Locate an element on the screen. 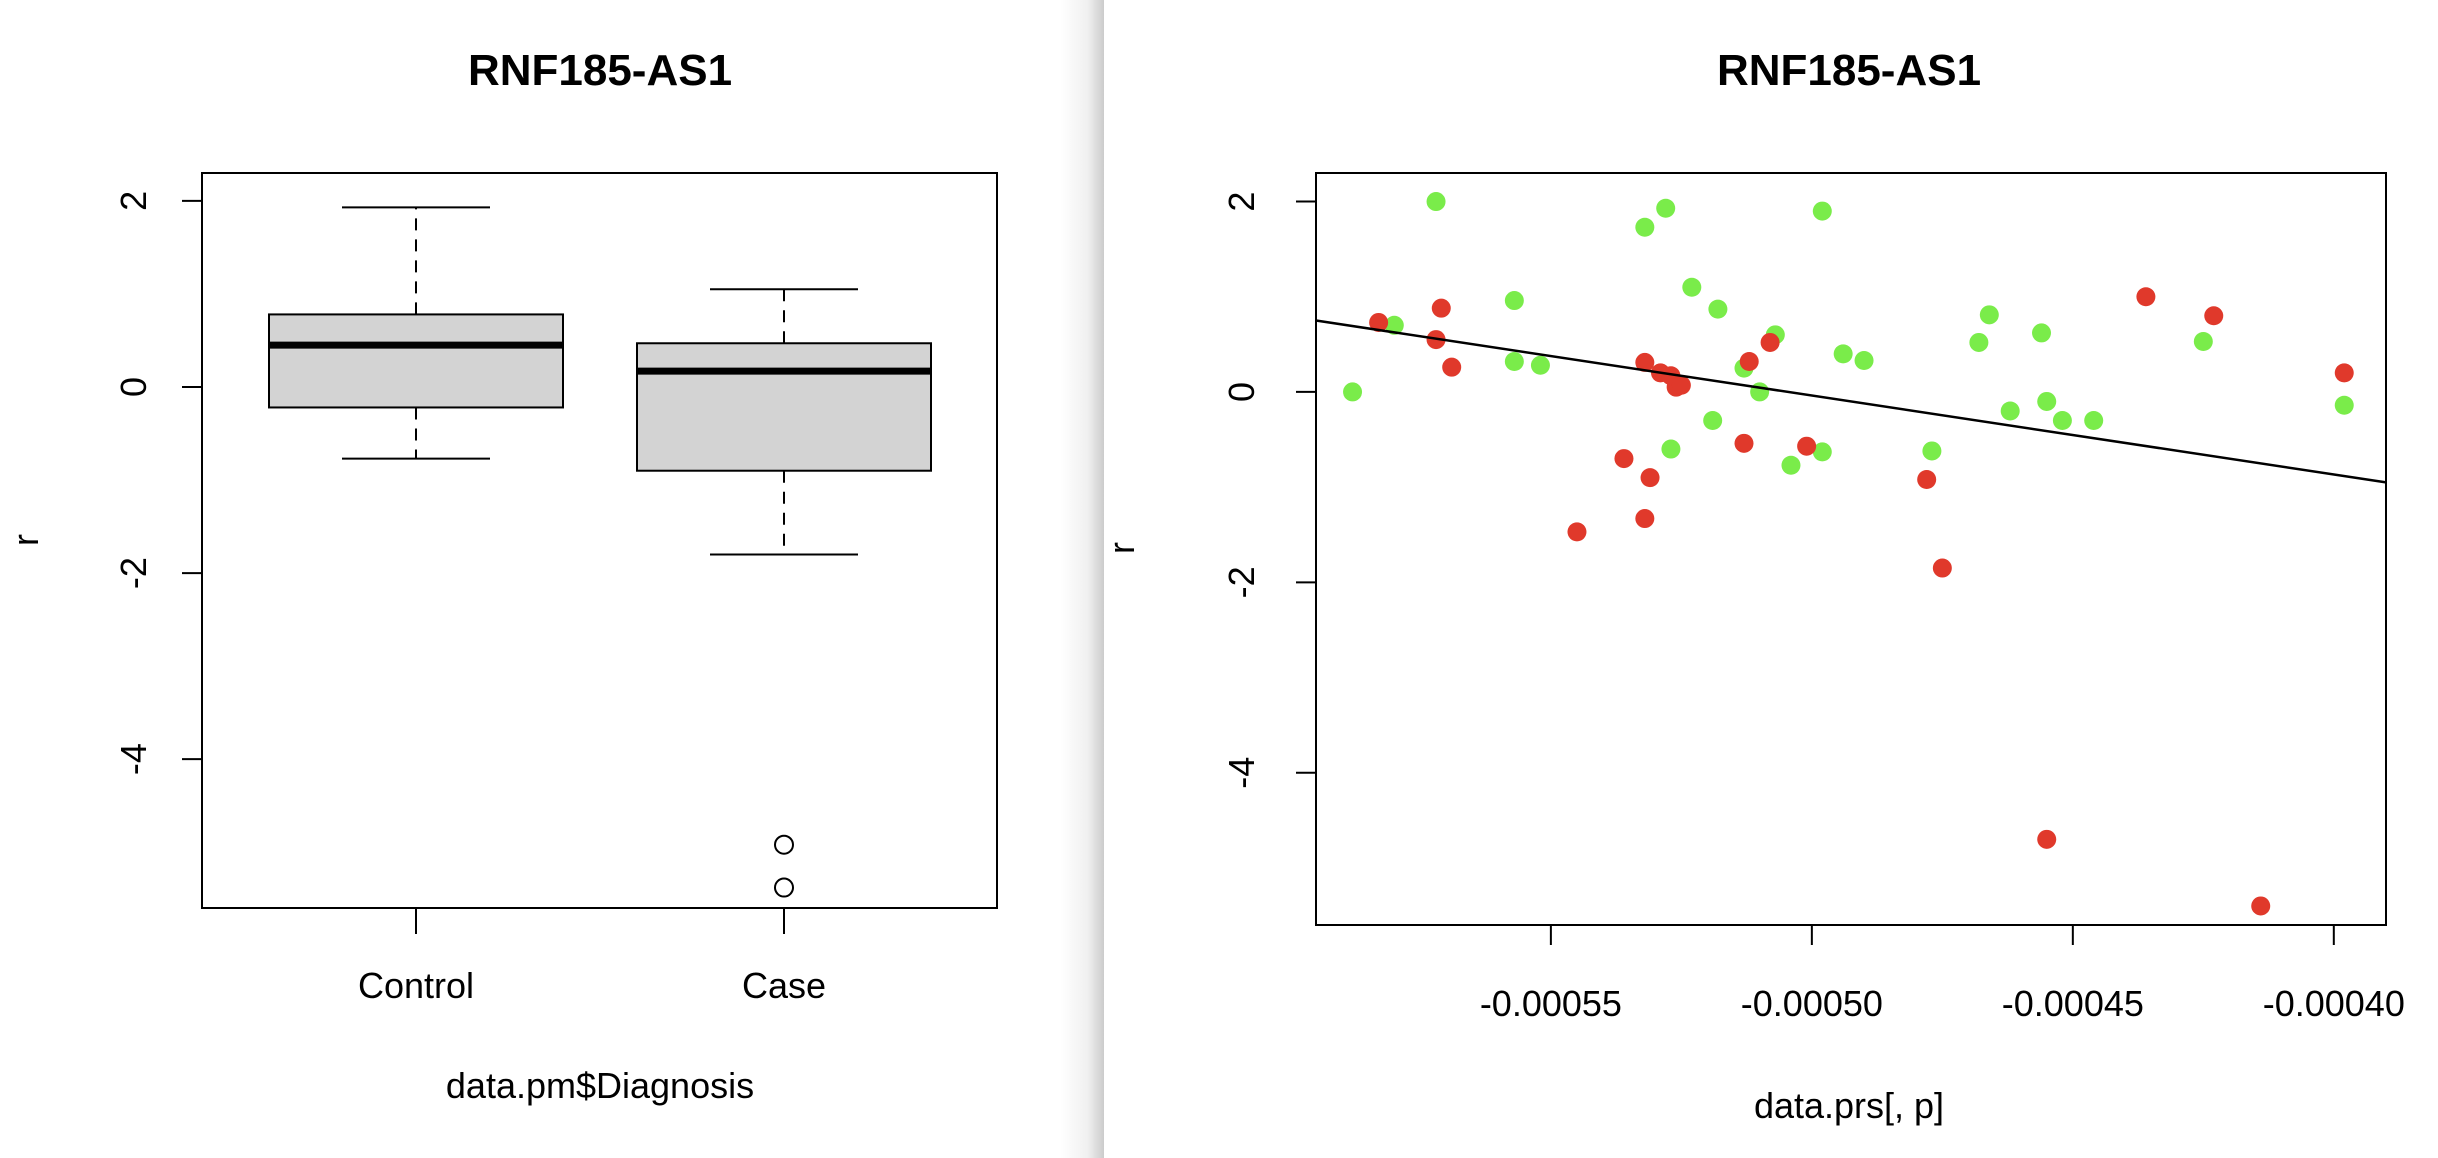  x-tick-label: -0.00055 is located at coordinates (1551, 1003).